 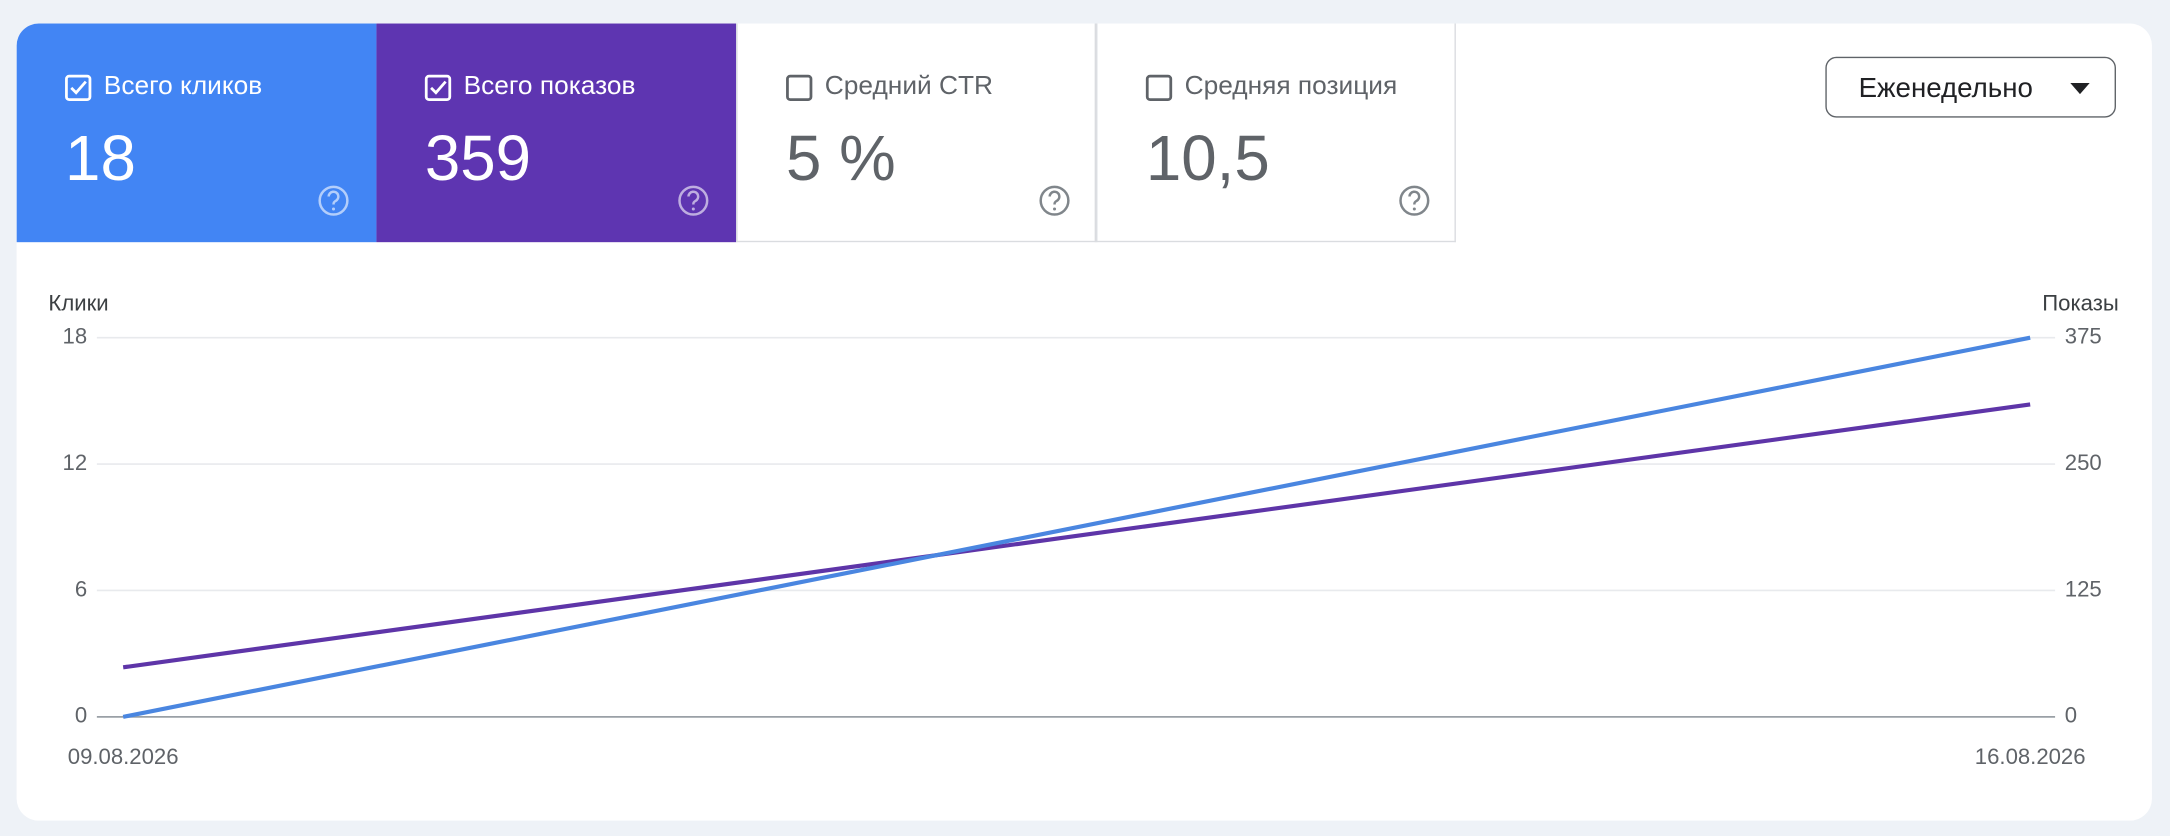 What do you see at coordinates (549, 86) in the screenshot?
I see `card-label: Всего показов` at bounding box center [549, 86].